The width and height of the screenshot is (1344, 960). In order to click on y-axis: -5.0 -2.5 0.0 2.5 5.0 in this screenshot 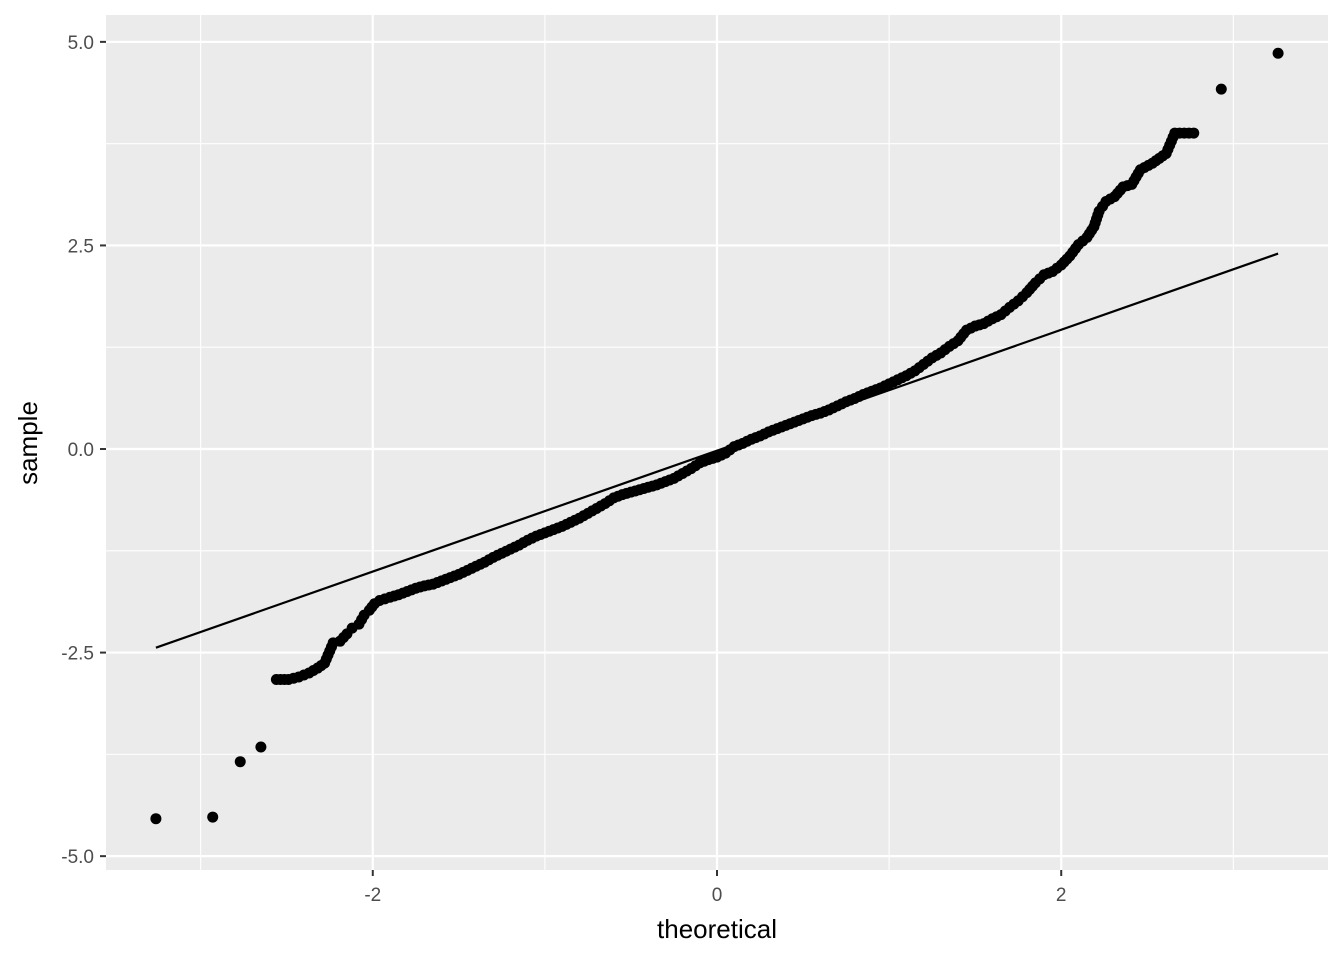, I will do `click(83, 450)`.